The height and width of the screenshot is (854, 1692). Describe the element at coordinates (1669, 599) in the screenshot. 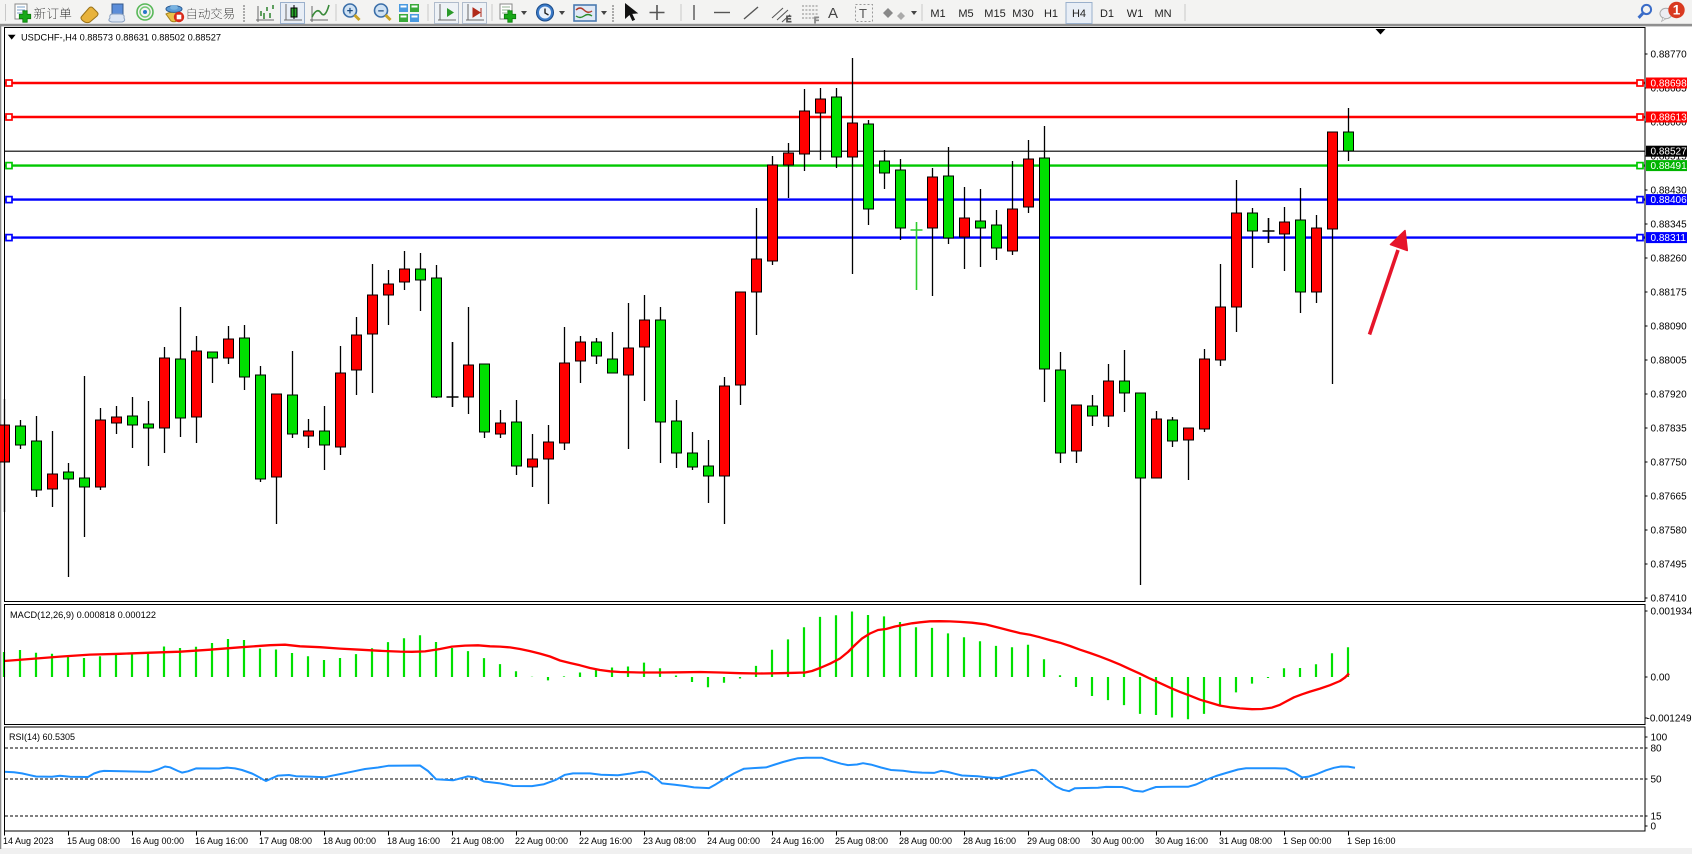

I see `svg-text: 0.87410` at that location.